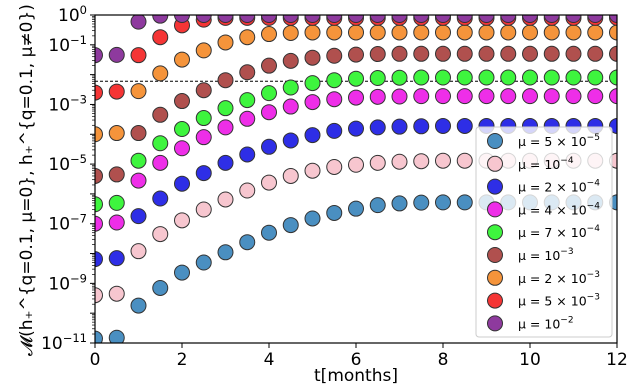 This screenshot has height=385, width=636. What do you see at coordinates (269, 360) in the screenshot?
I see `x-tick-label: 4` at bounding box center [269, 360].